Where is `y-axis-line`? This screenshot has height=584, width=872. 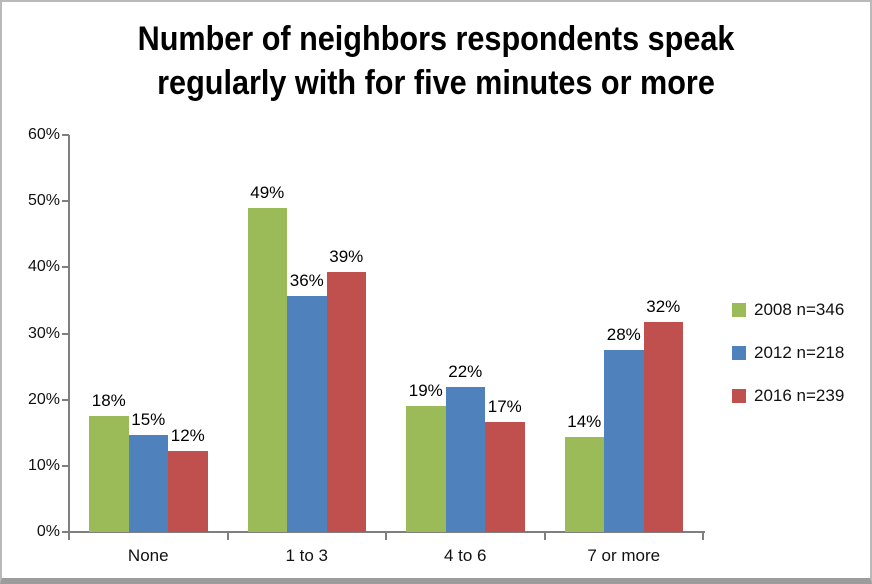
y-axis-line is located at coordinates (69, 334).